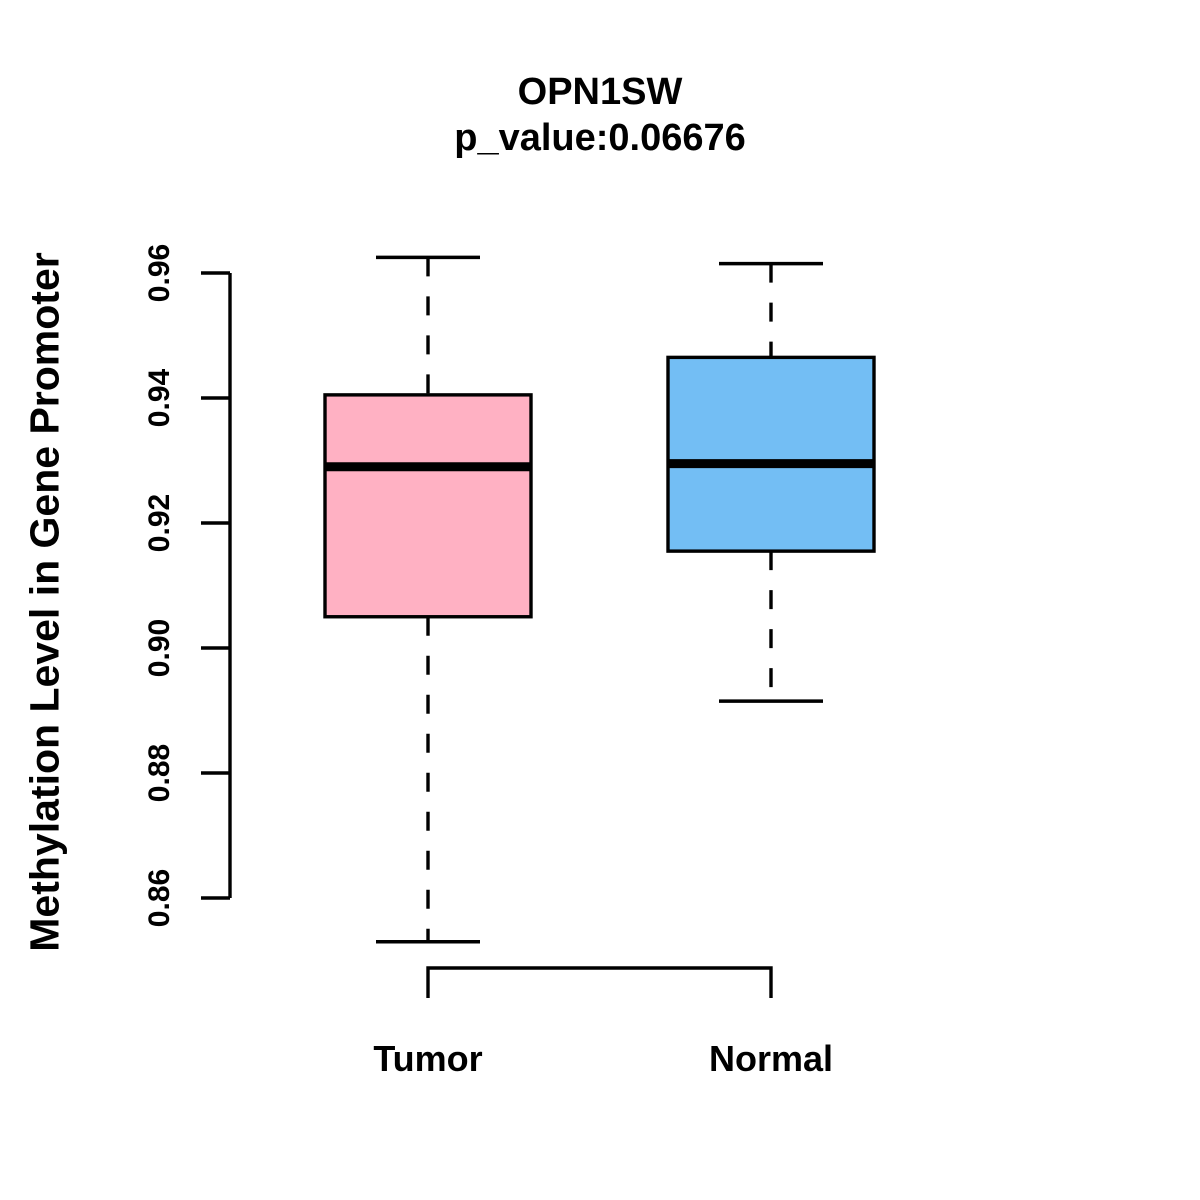  Describe the element at coordinates (428, 1058) in the screenshot. I see `x-category-label-tumor: Tumor` at that location.